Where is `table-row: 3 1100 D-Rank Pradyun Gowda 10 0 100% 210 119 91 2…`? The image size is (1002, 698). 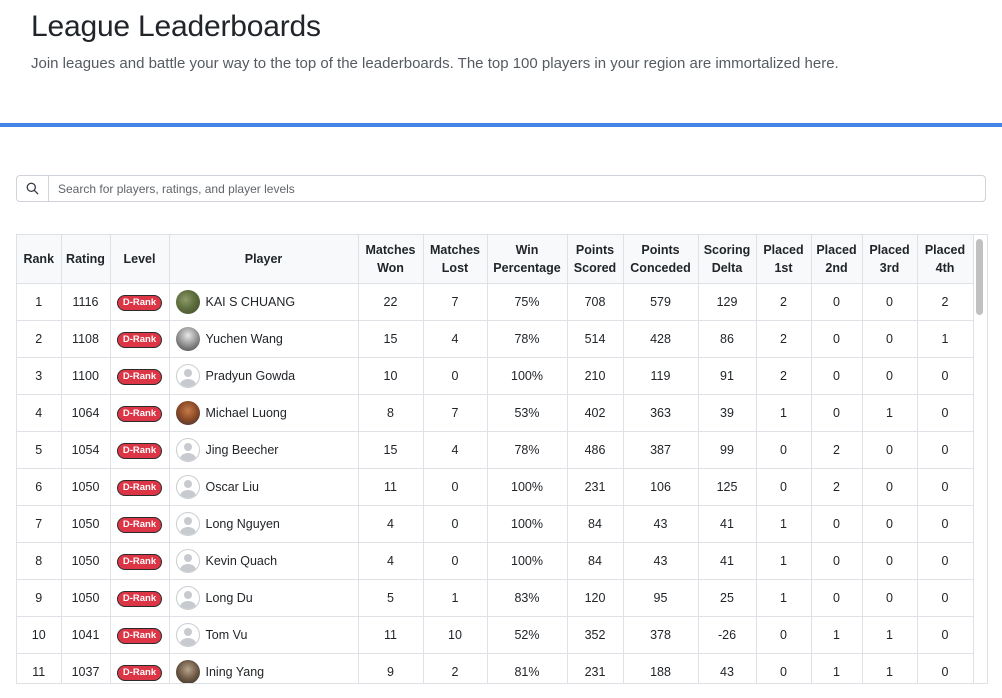
table-row: 3 1100 D-Rank Pradyun Gowda 10 0 100% 210 119 91 2… is located at coordinates (495, 376).